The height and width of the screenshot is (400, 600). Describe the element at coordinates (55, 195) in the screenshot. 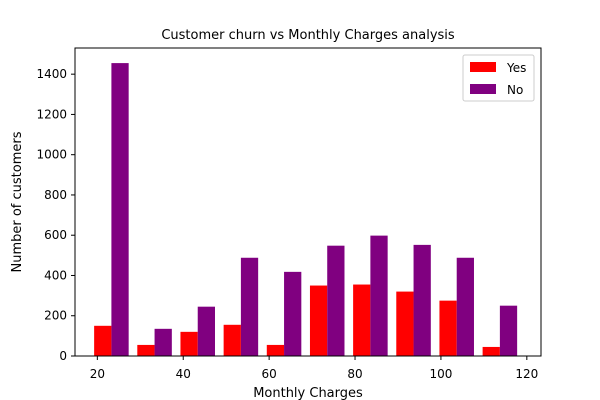

I see `y-tick-label: 800` at that location.